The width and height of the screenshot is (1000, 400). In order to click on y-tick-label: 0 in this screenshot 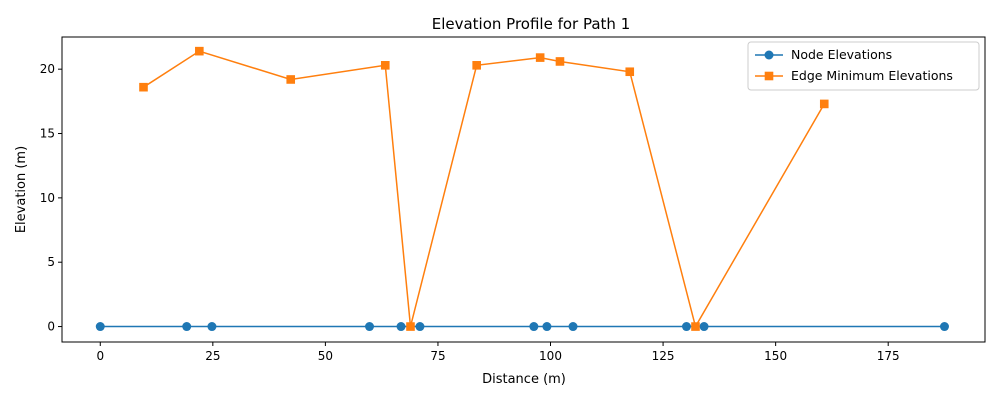, I will do `click(51, 327)`.